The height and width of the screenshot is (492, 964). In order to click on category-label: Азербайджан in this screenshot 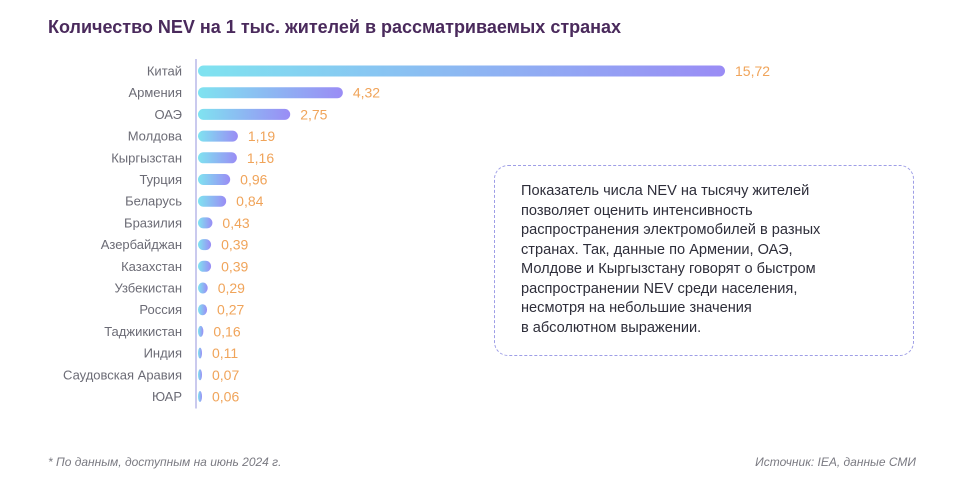, I will do `click(141, 244)`.